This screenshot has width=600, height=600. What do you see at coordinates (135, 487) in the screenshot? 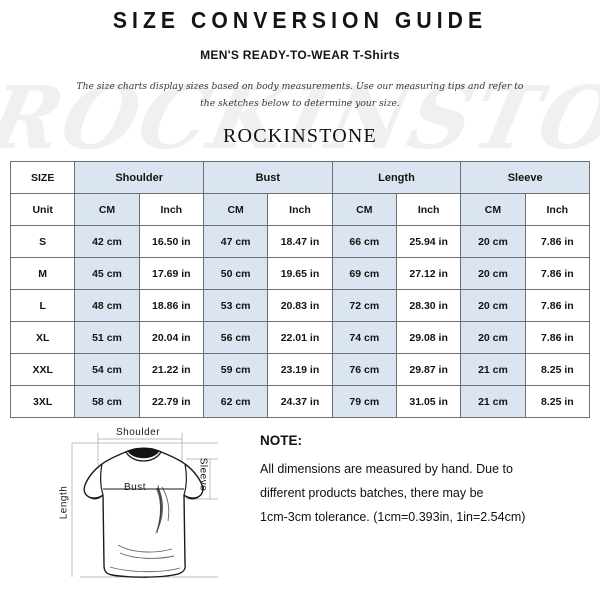
I see `diagram-label-bust: Bust` at bounding box center [135, 487].